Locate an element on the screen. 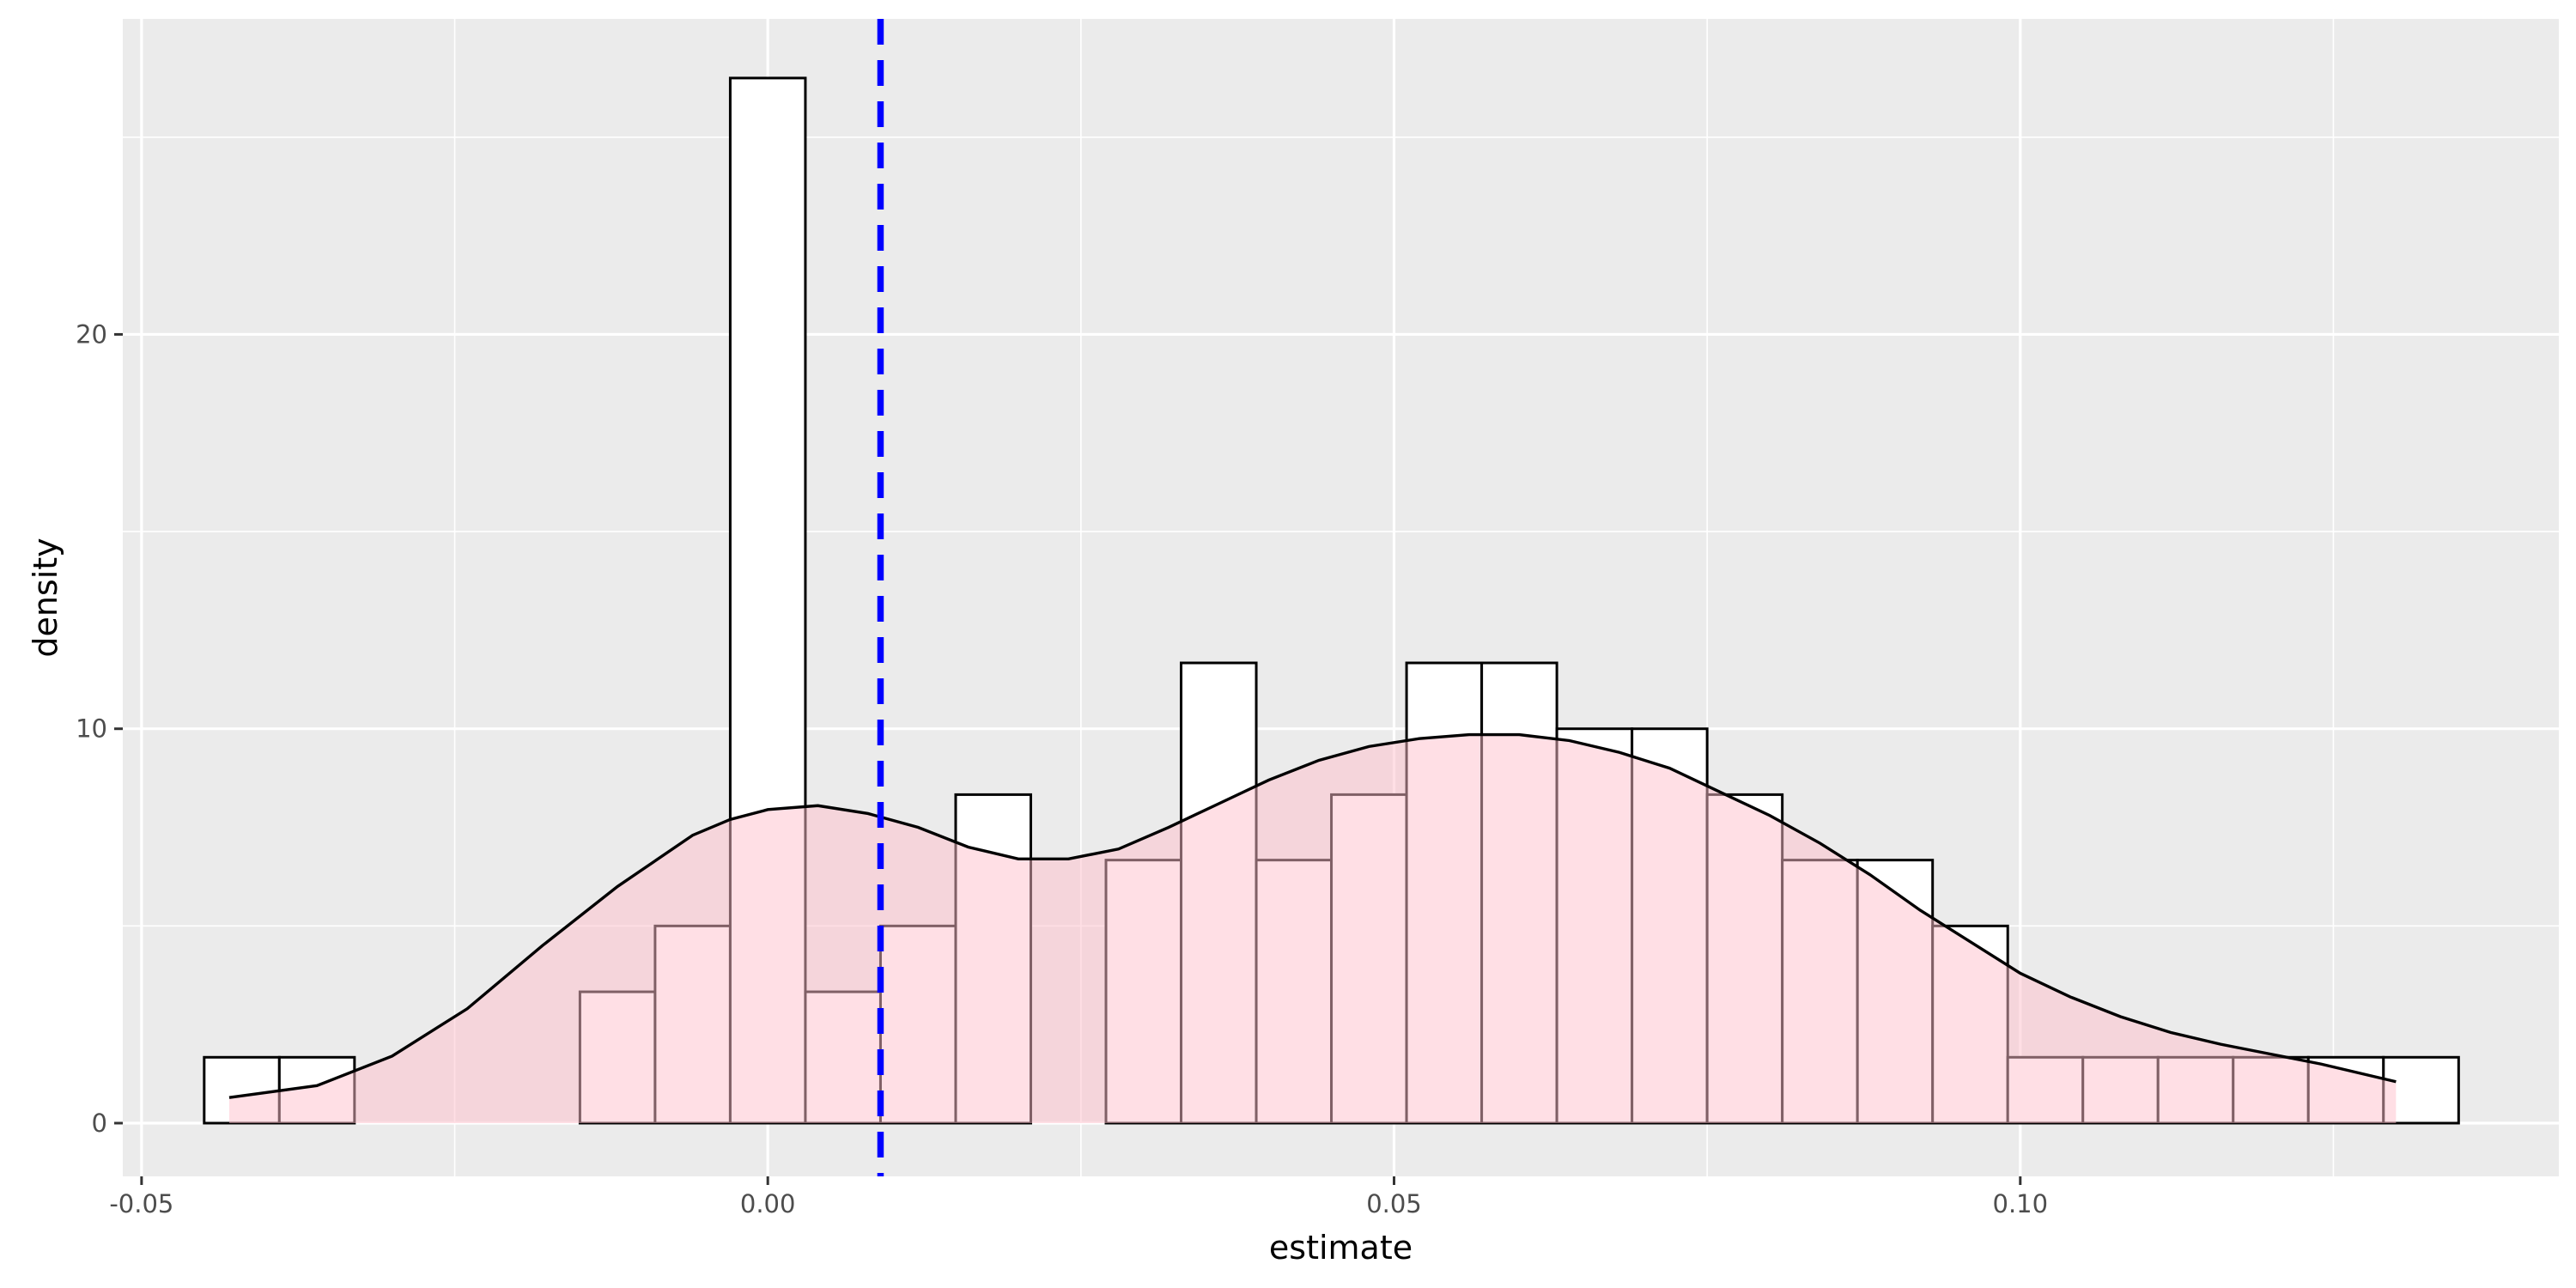 This screenshot has height=1288, width=2576. x-axis: -0.05 0.00 0.05 0.10 is located at coordinates (1078, 1197).